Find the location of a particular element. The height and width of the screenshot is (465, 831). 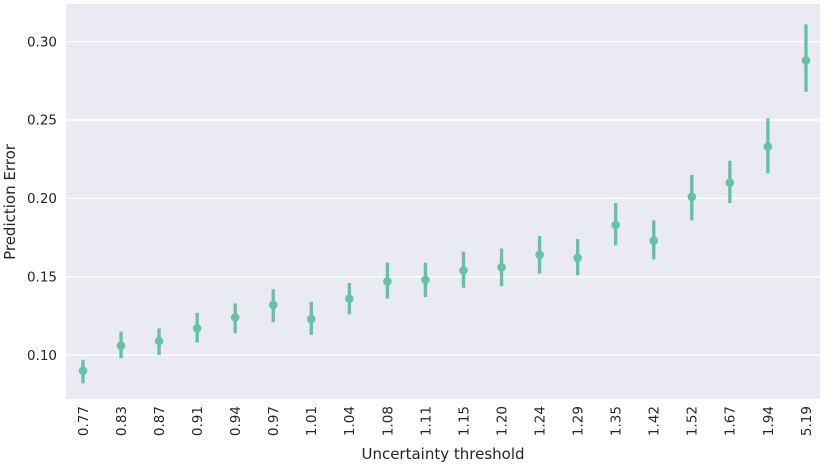

x-tick-label: 1.04 is located at coordinates (350, 421).